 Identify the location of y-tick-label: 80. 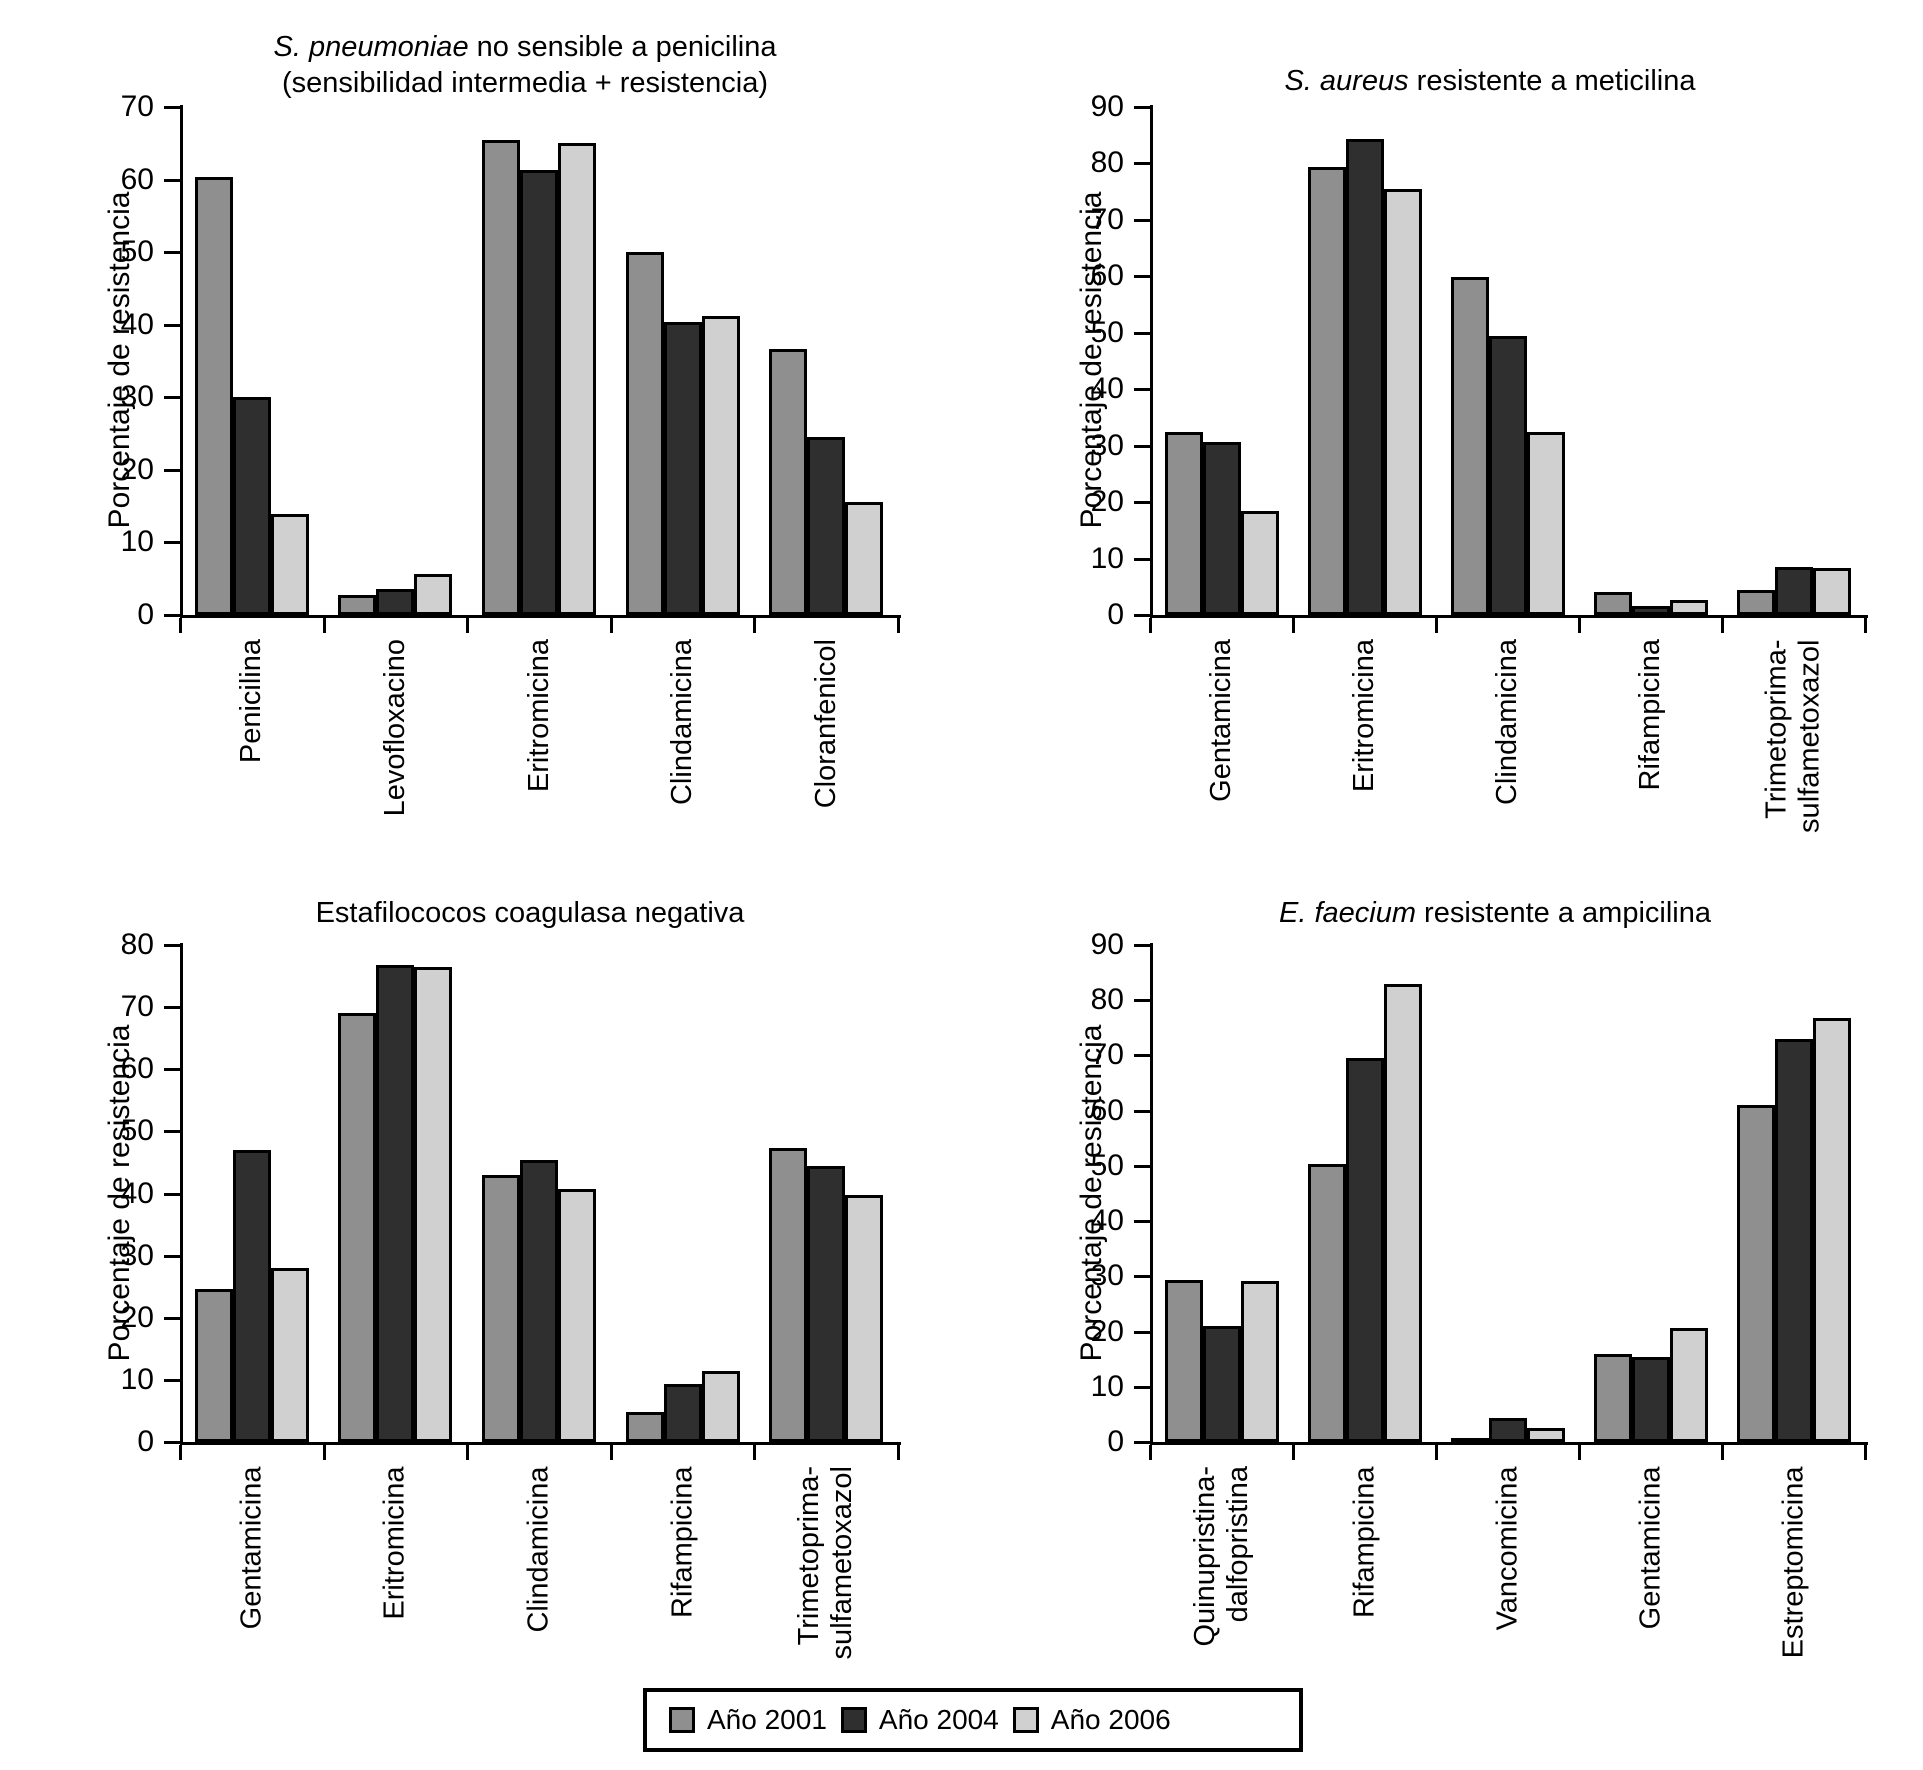
(137, 944).